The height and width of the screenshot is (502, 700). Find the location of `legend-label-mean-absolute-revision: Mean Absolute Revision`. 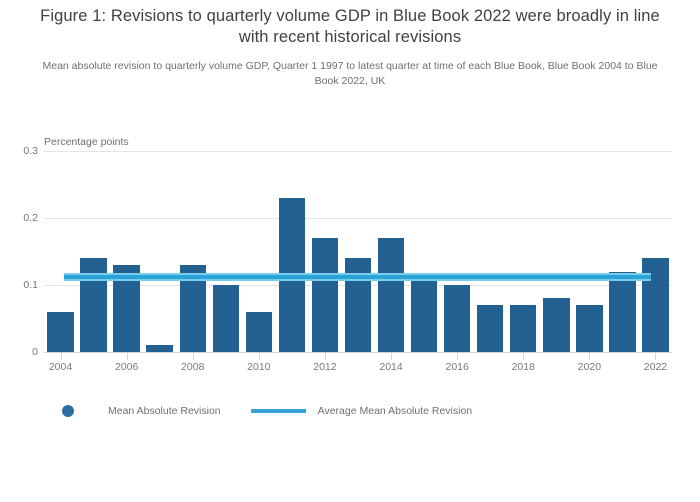

legend-label-mean-absolute-revision: Mean Absolute Revision is located at coordinates (164, 411).